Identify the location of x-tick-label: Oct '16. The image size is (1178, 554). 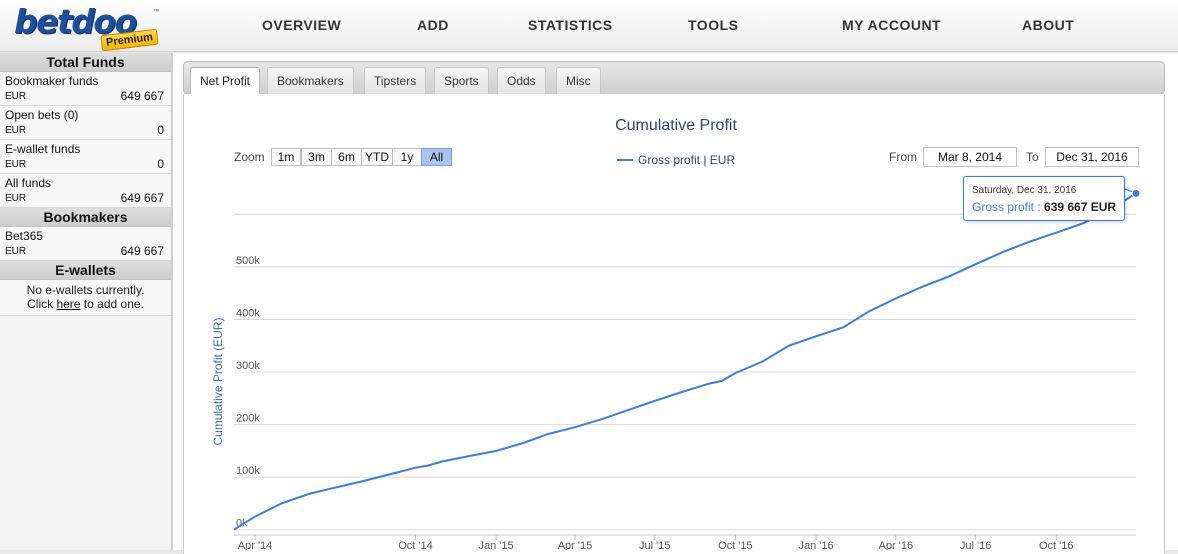
(1056, 545).